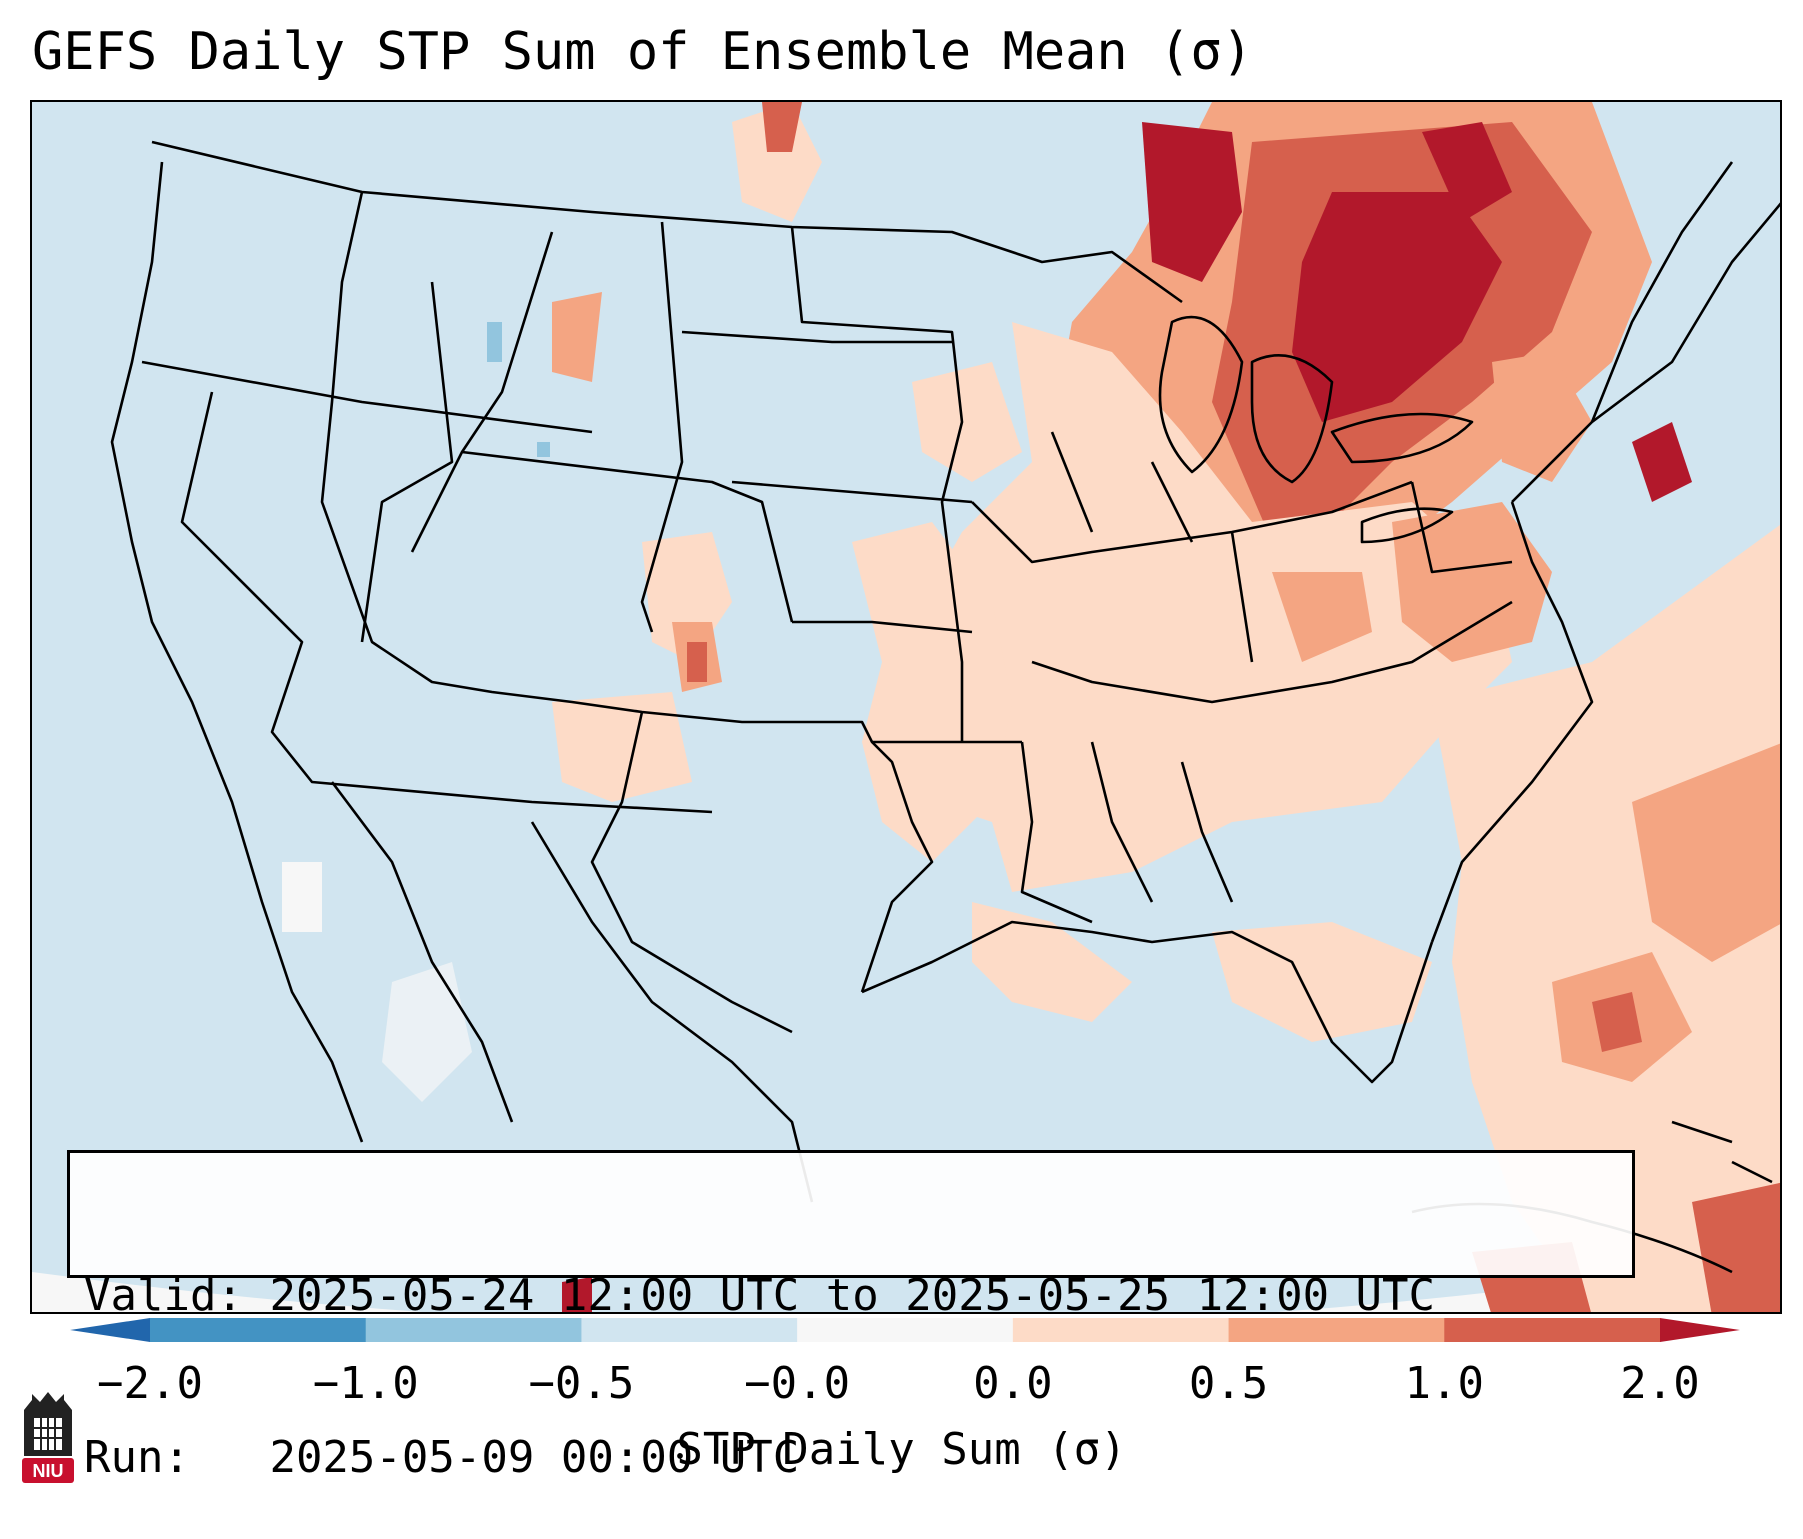 This screenshot has height=1539, width=1803. Describe the element at coordinates (581, 1383) in the screenshot. I see `colorbar-tick-label: −0.5` at that location.